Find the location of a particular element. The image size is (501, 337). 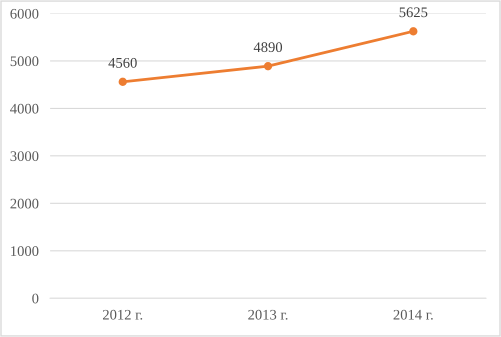

data-label: 4890 is located at coordinates (268, 47).